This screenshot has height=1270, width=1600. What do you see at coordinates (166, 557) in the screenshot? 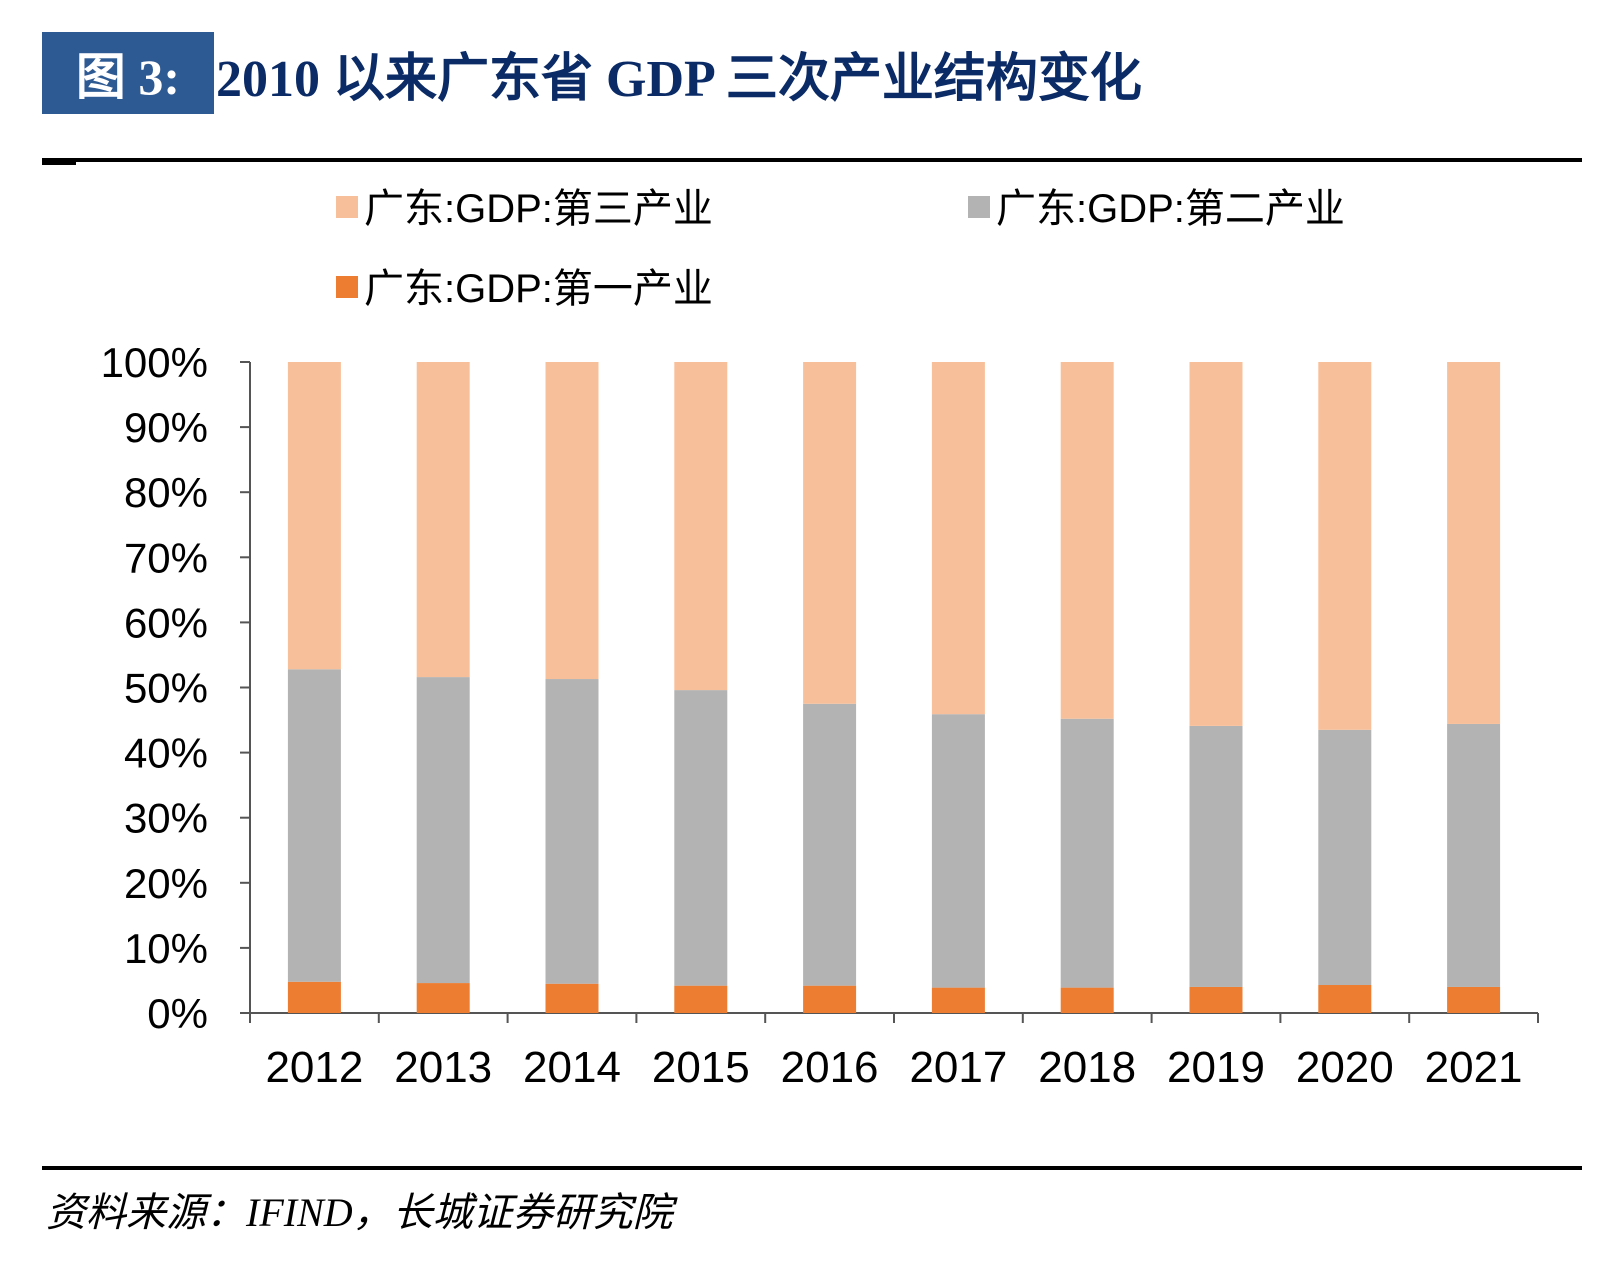
I see `y-tick-label: 70%` at bounding box center [166, 557].